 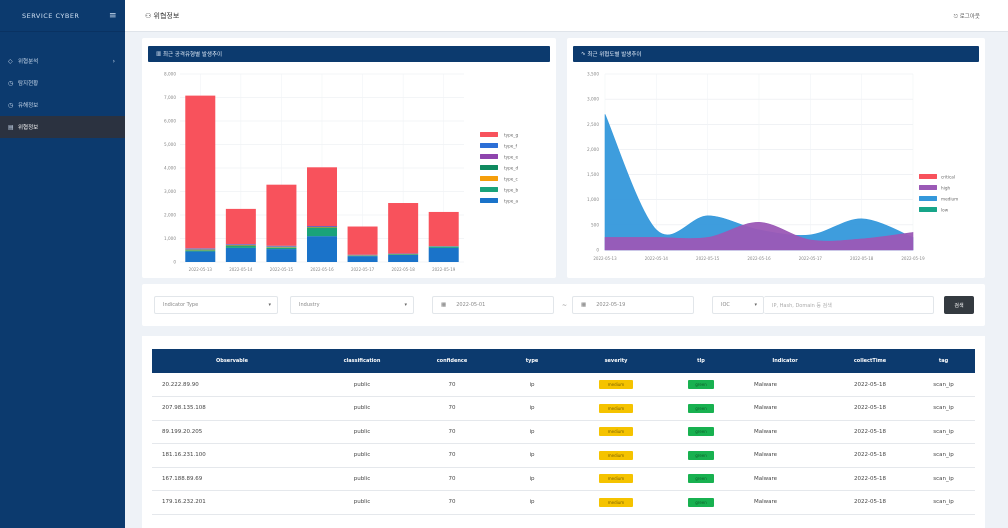 What do you see at coordinates (232, 361) in the screenshot?
I see `column-header: Observable` at bounding box center [232, 361].